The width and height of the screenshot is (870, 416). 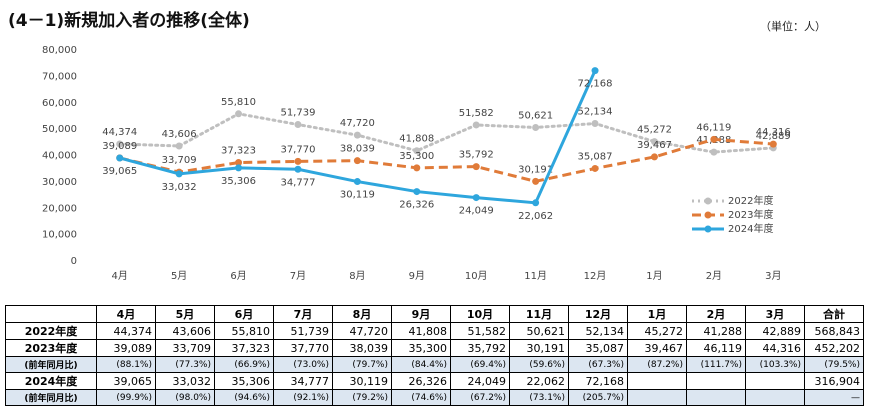 What do you see at coordinates (59, 76) in the screenshot?
I see `y-tick-label: 70,000` at bounding box center [59, 76].